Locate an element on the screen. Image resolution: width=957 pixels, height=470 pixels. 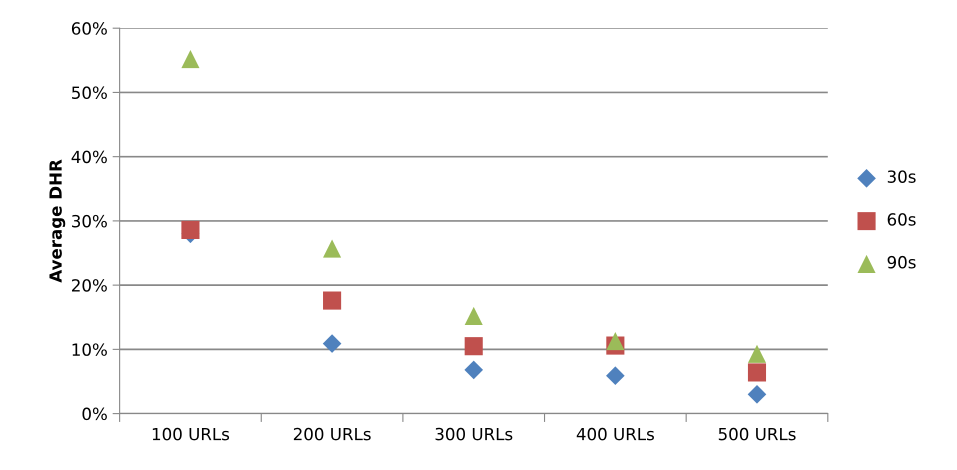
x-tick-label: 200 URLs is located at coordinates (332, 434).